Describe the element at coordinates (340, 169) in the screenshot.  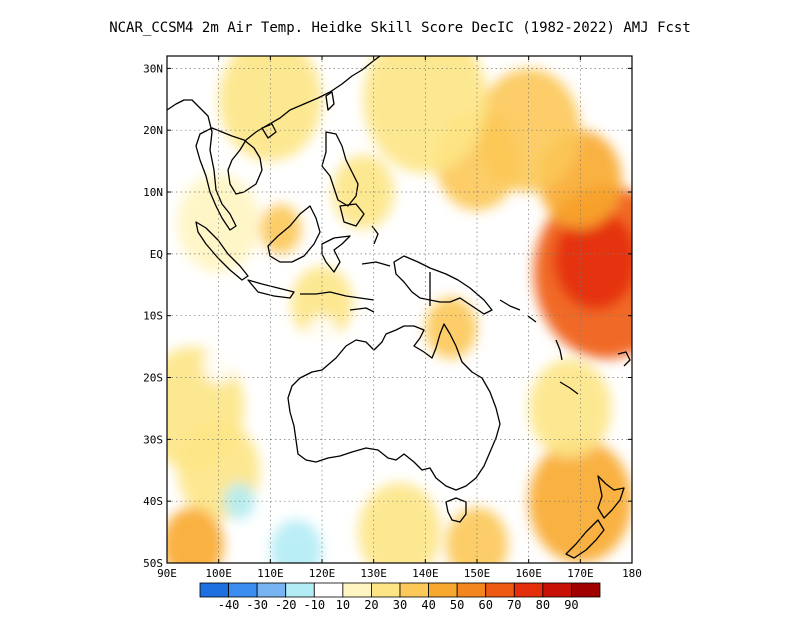
I see `coastline-philippines` at that location.